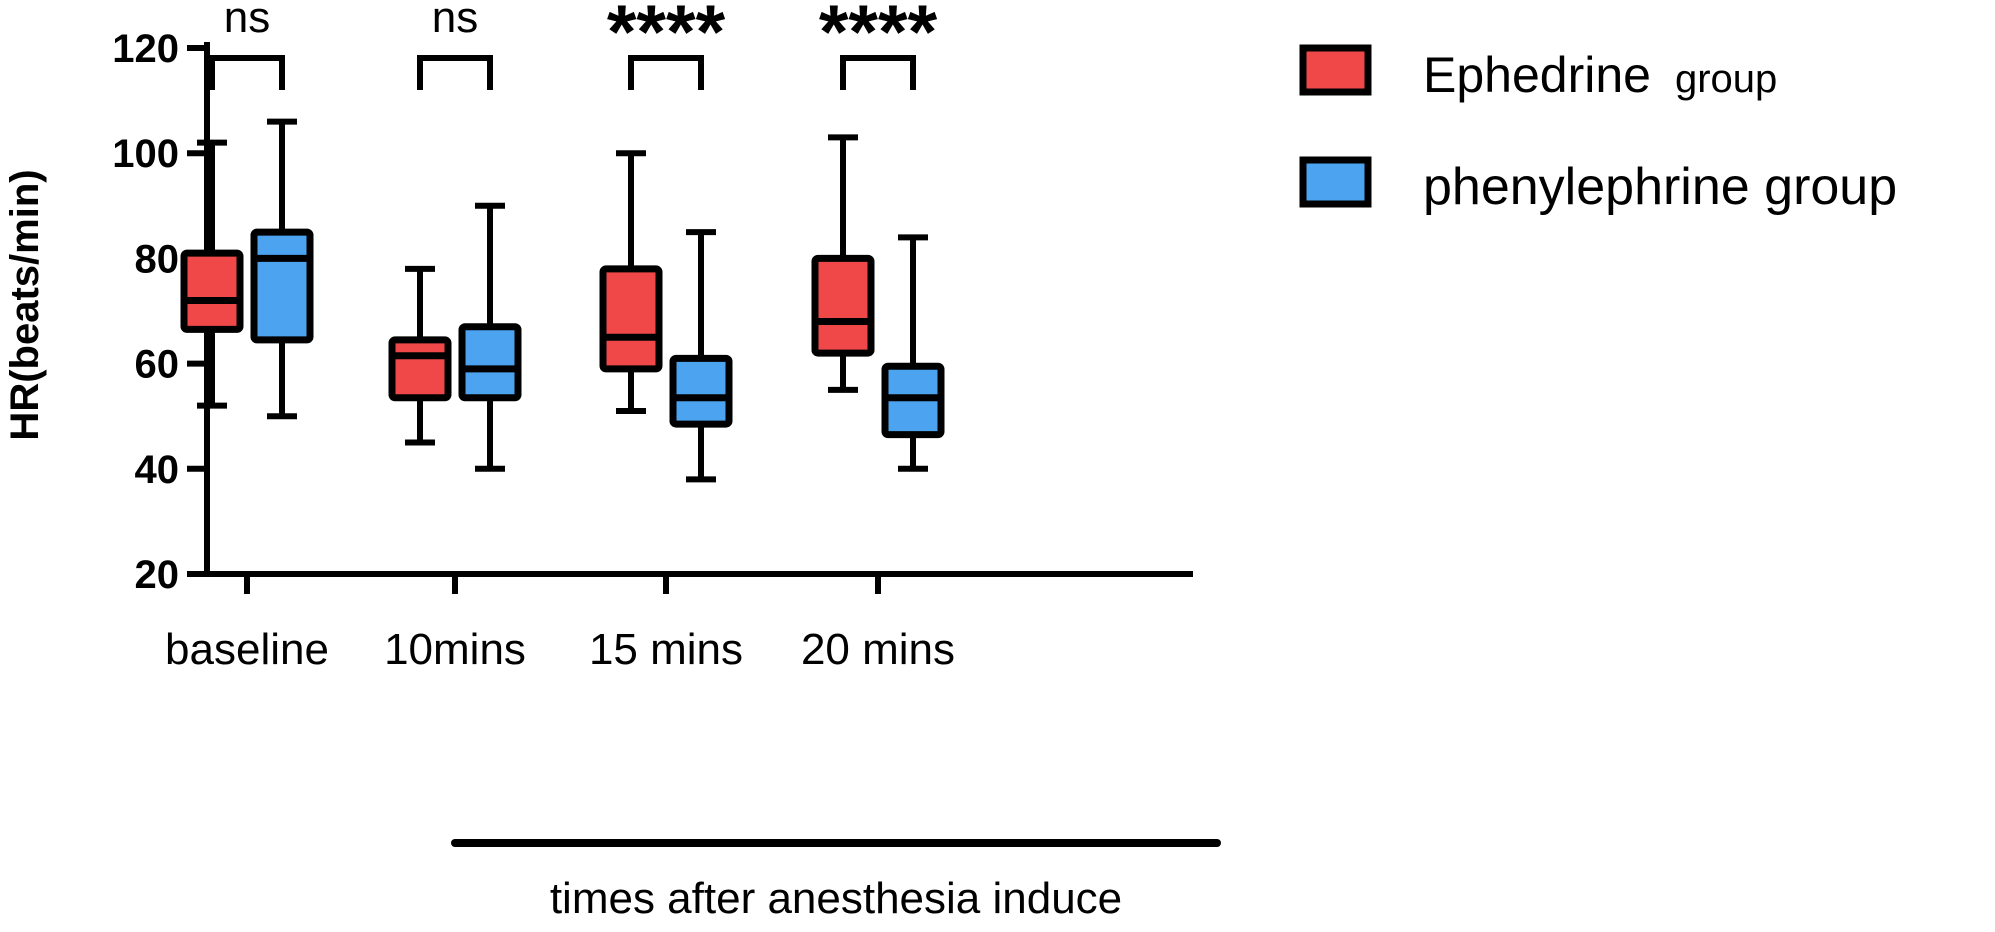 The width and height of the screenshot is (1995, 932). What do you see at coordinates (878, 37) in the screenshot?
I see `sig-label-3: ****` at bounding box center [878, 37].